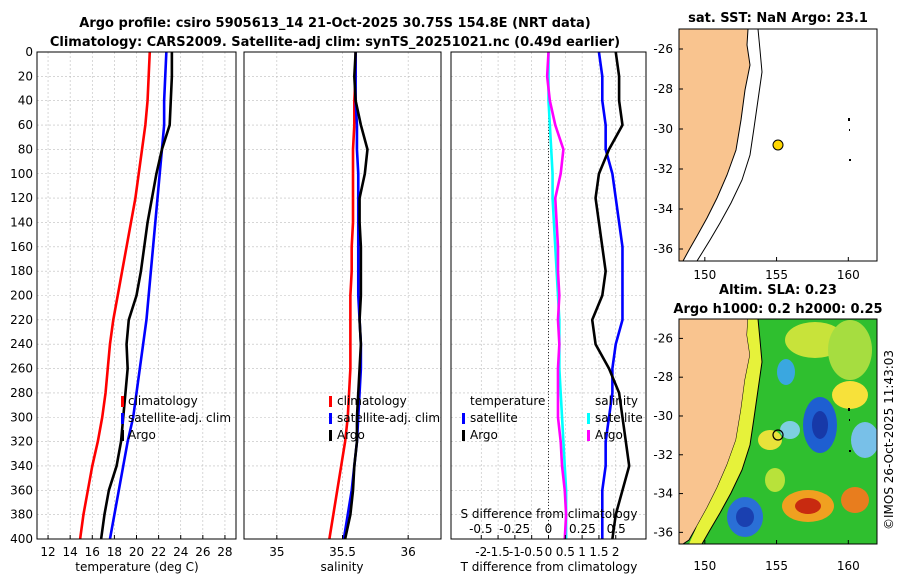  I want to click on depth-tick-label: 200, so click(21, 296).